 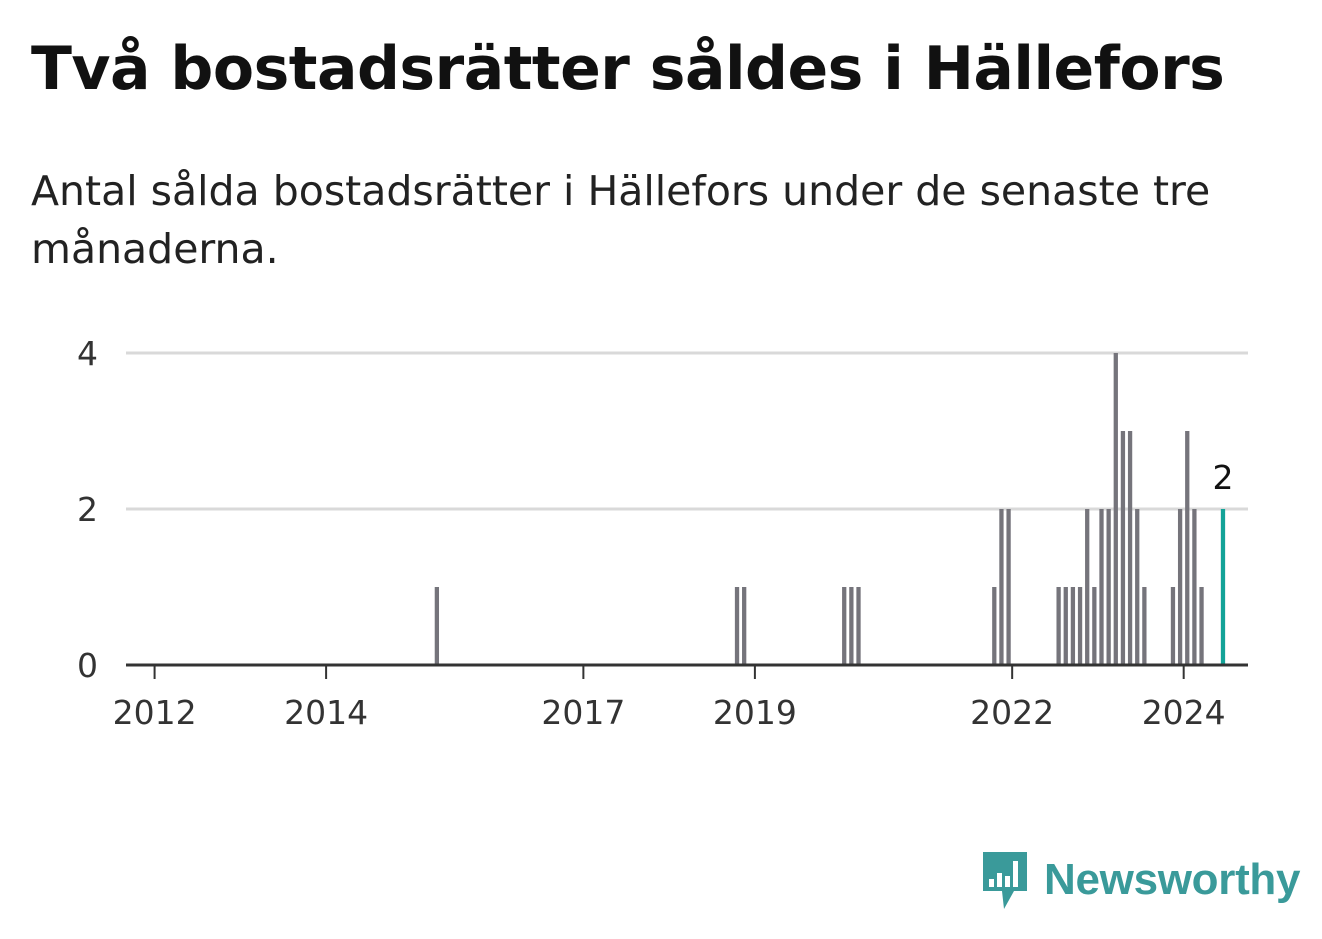 I want to click on brand-logo: Newsworthy, so click(x=1140, y=880).